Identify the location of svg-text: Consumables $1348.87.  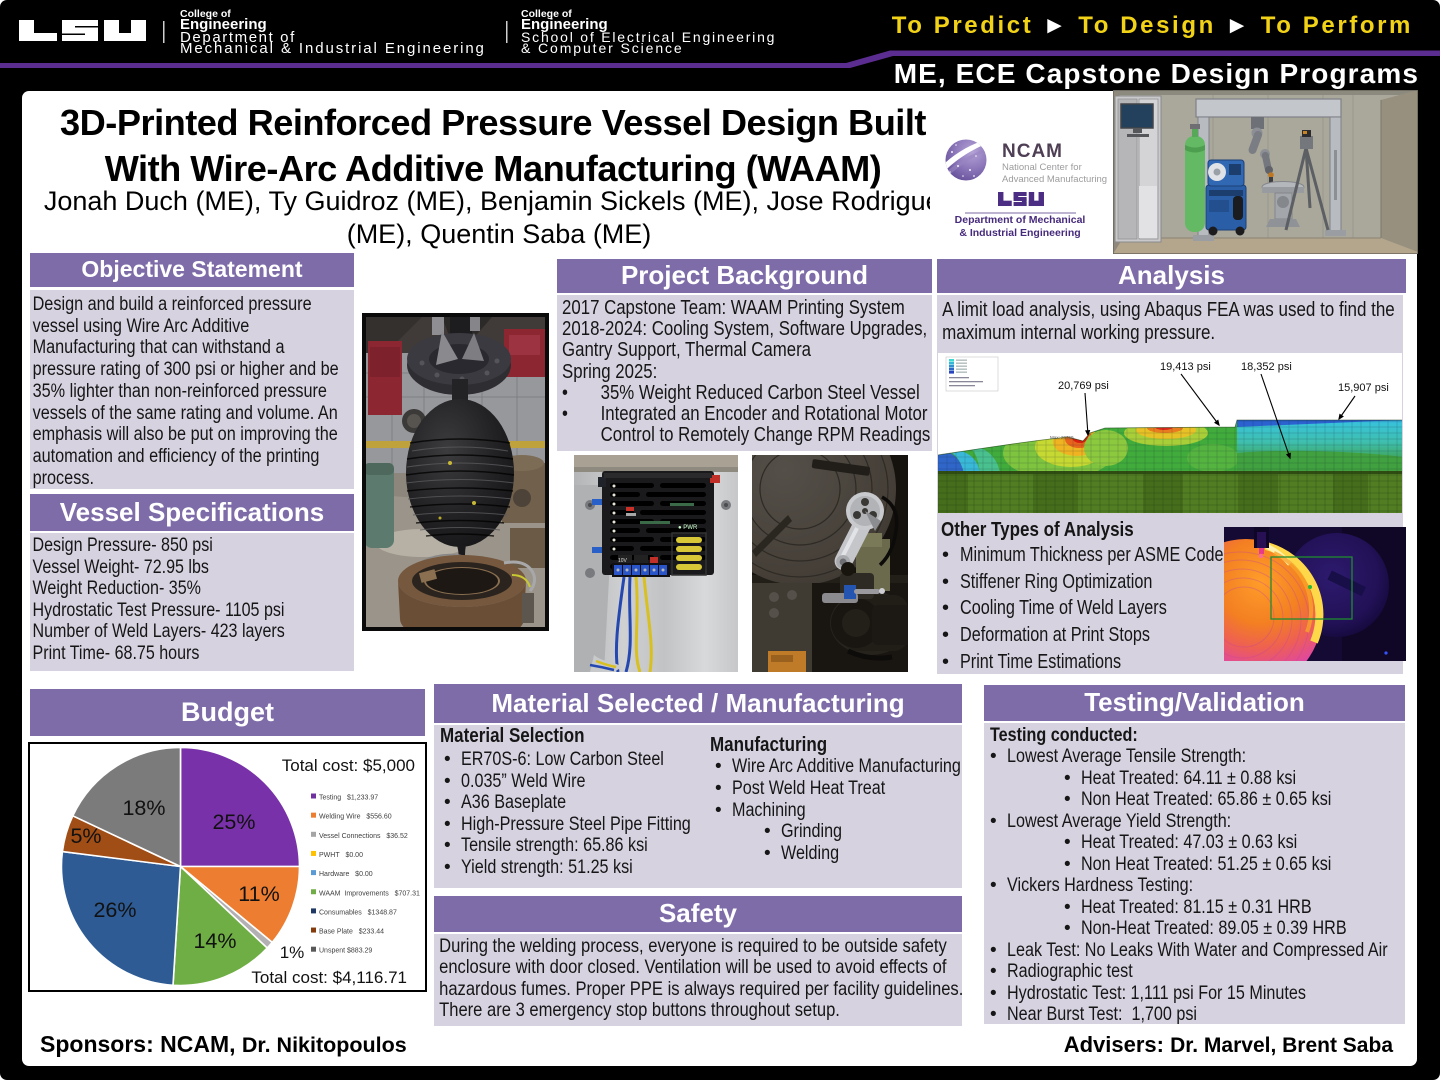
(358, 912).